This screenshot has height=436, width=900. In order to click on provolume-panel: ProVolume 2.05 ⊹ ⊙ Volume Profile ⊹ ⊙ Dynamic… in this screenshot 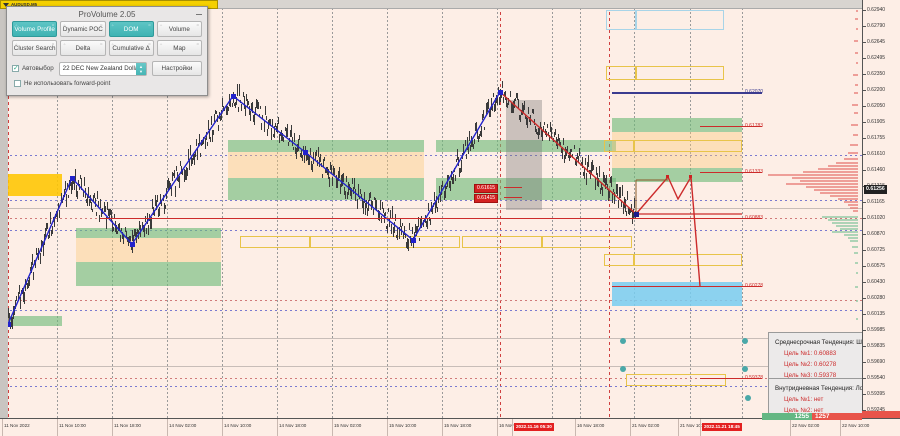, I will do `click(107, 51)`.